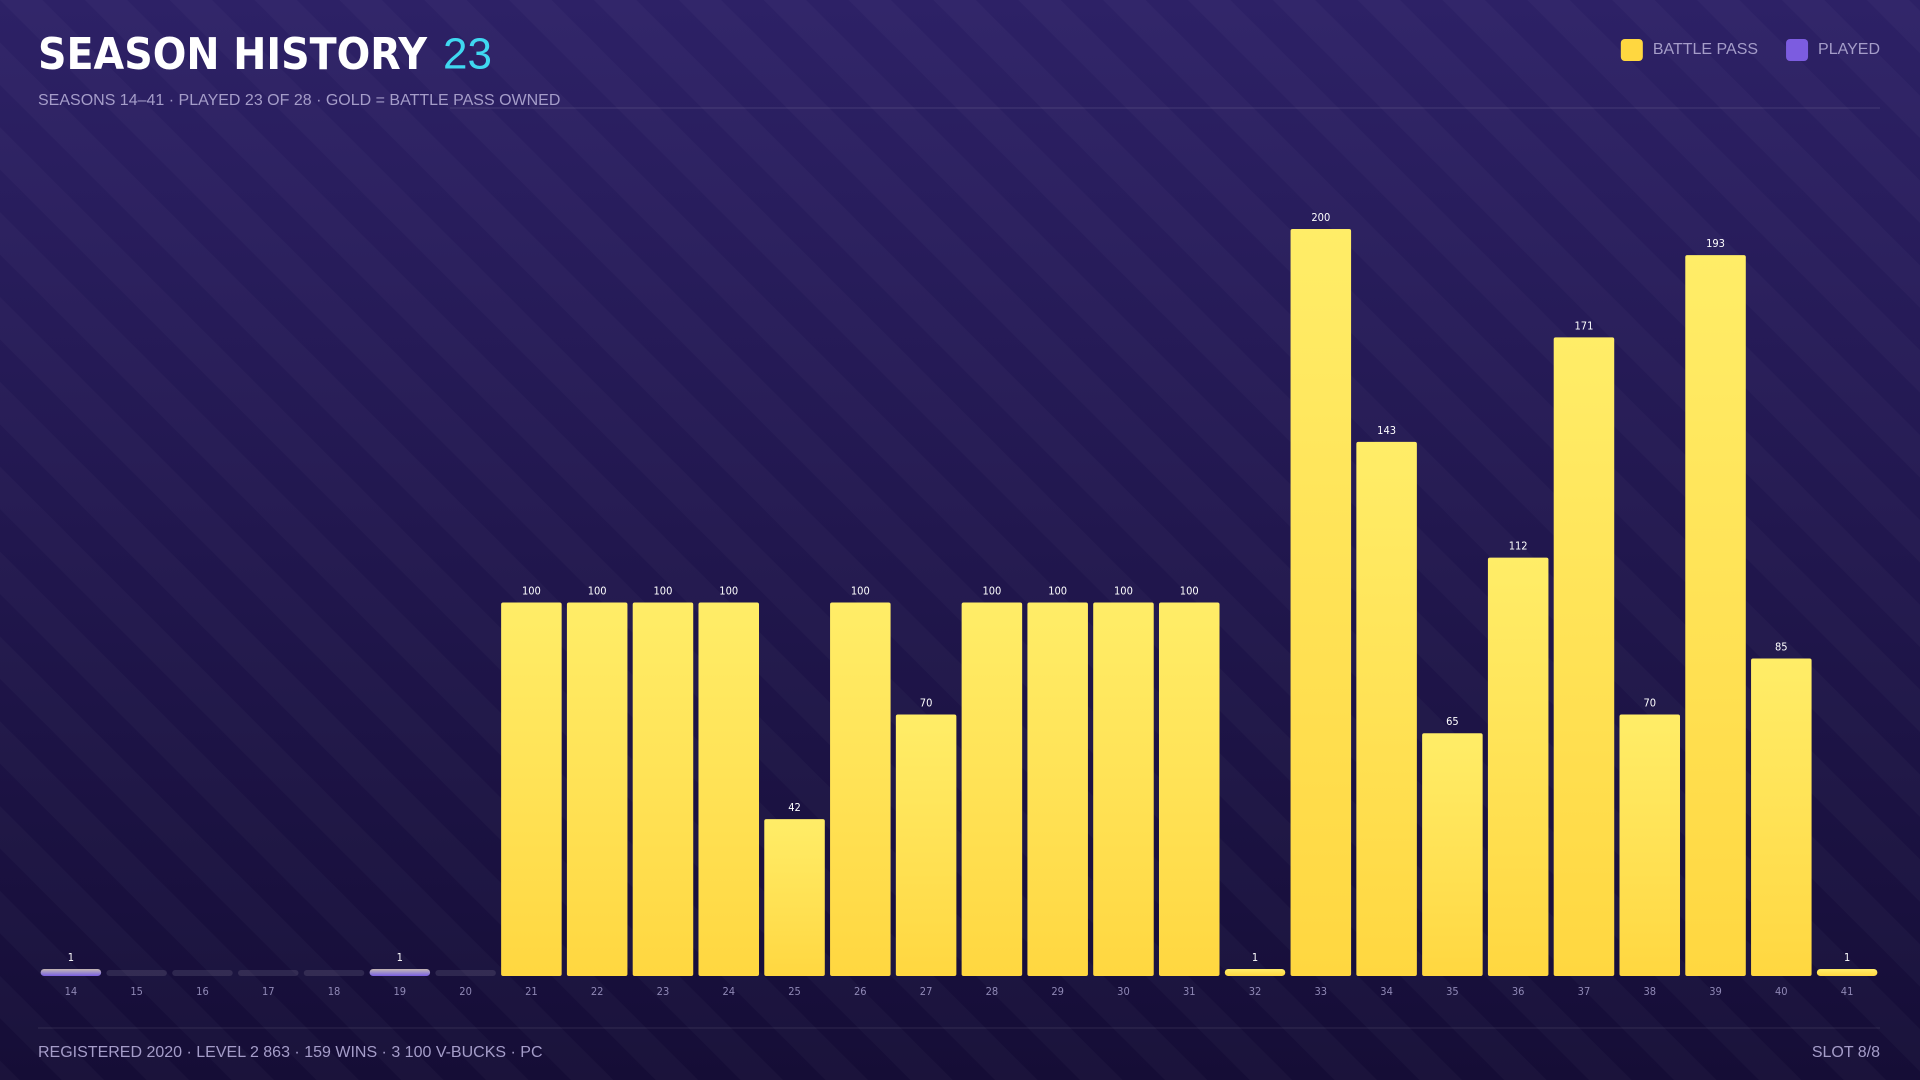  I want to click on x-tick-label: 14, so click(71, 991).